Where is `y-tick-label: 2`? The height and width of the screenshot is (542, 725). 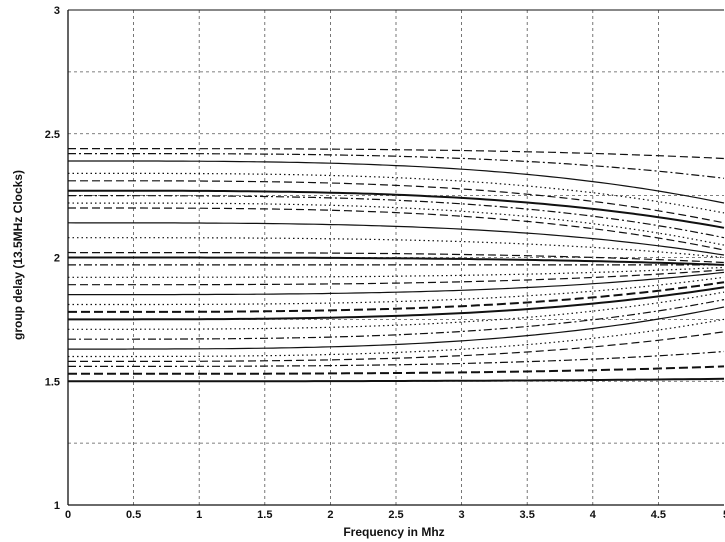 y-tick-label: 2 is located at coordinates (57, 259).